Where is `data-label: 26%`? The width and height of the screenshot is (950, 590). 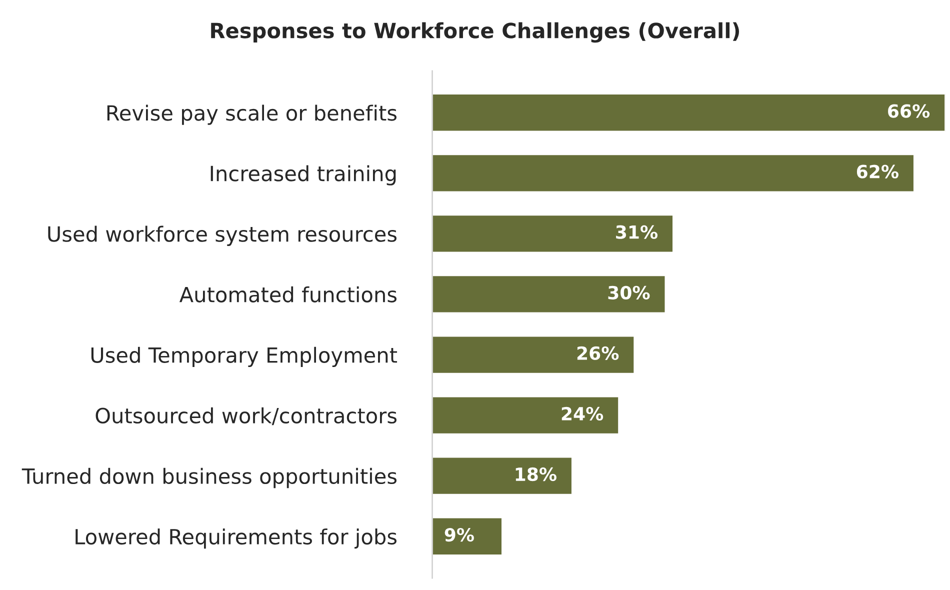 data-label: 26% is located at coordinates (598, 353).